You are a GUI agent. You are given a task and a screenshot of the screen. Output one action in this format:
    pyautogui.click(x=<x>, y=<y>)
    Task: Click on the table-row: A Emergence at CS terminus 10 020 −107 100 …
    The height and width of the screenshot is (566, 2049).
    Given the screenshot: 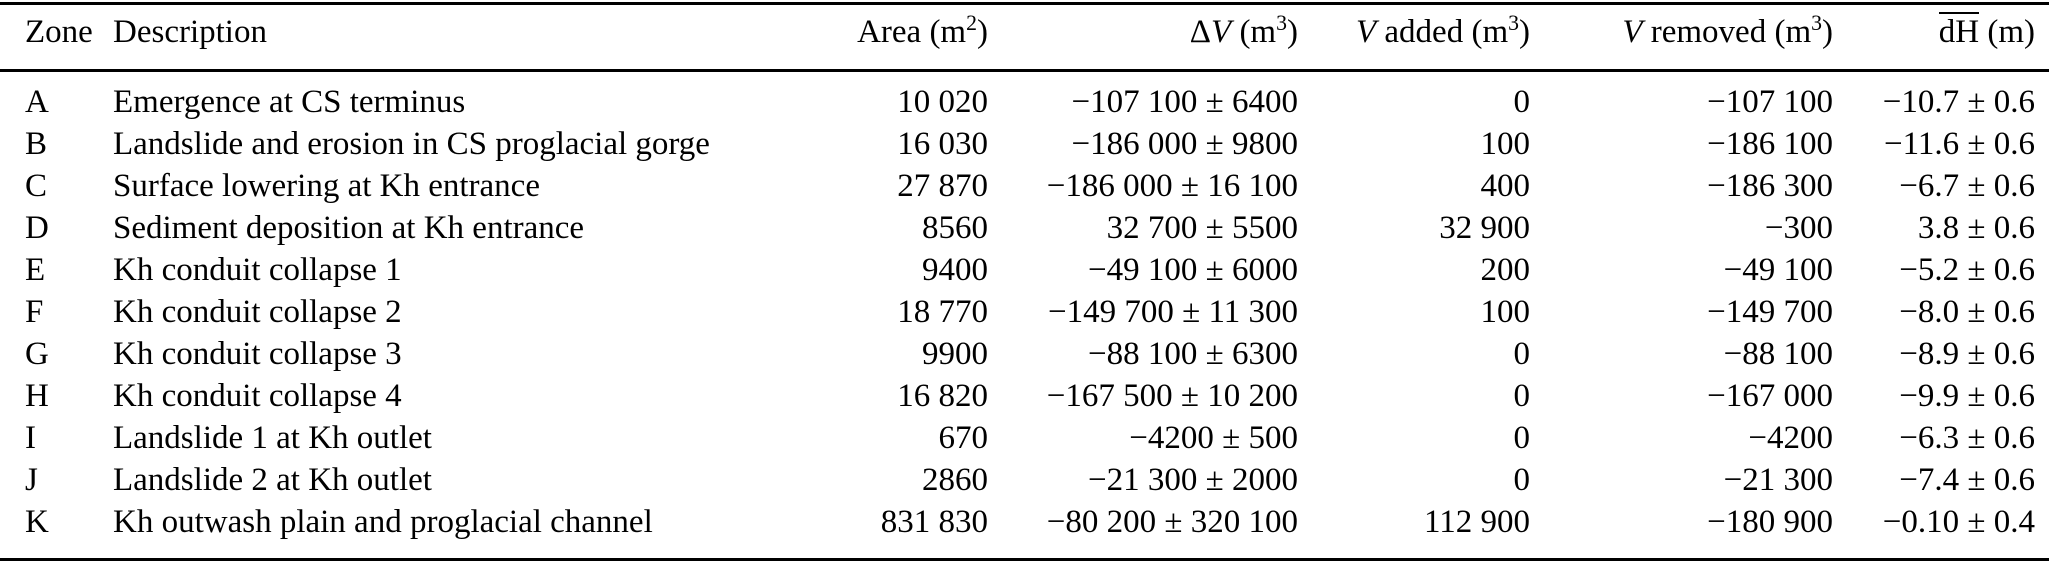 What is the action you would take?
    pyautogui.click(x=1024, y=97)
    